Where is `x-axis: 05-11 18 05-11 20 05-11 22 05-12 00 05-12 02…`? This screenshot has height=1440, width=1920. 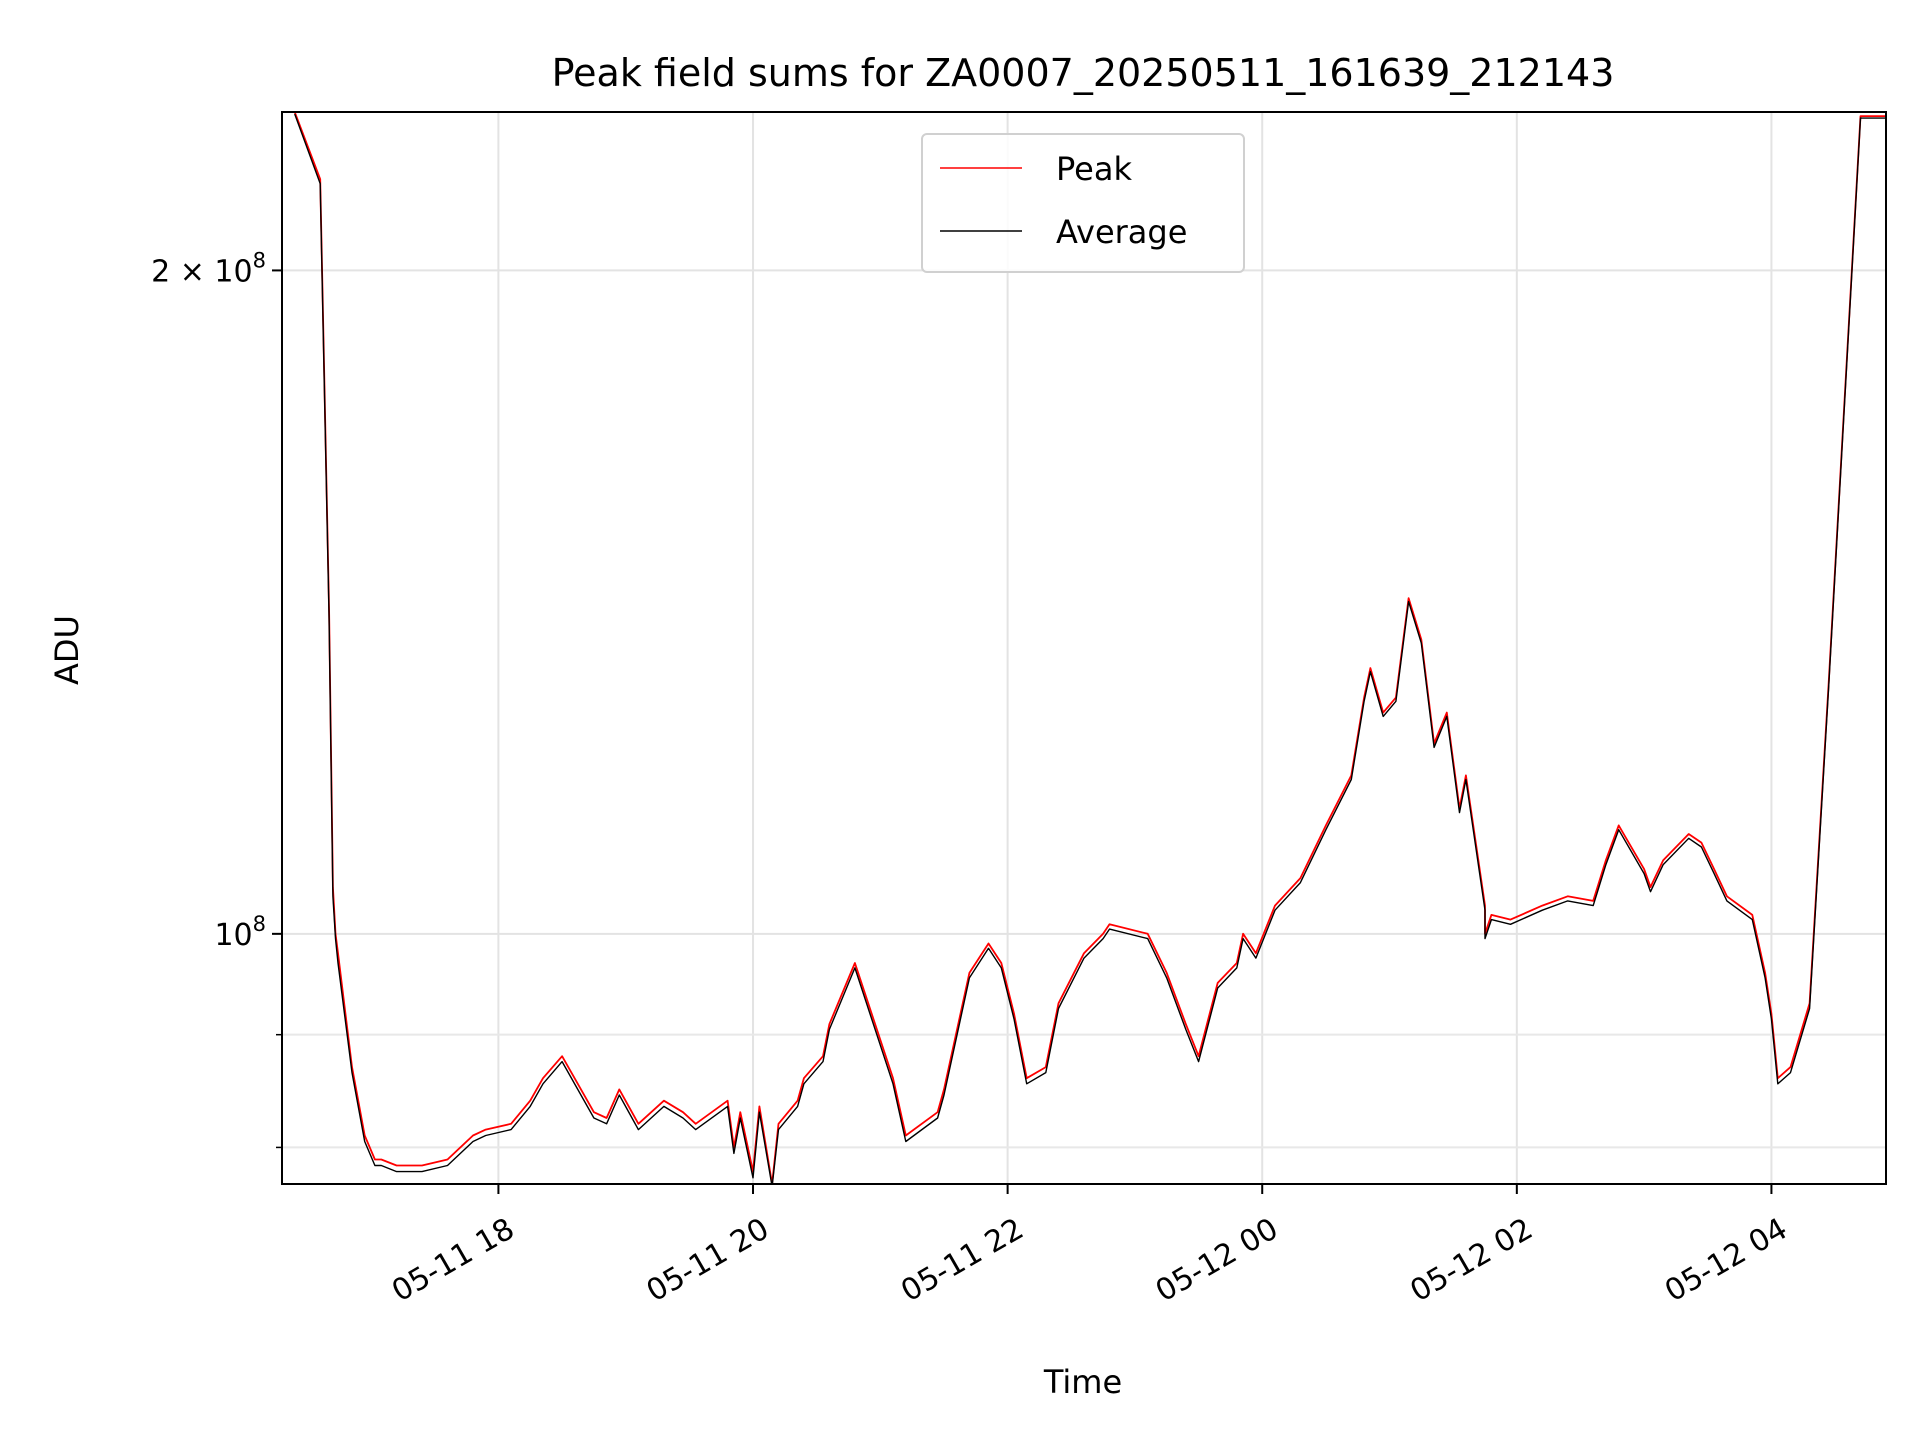
x-axis: 05-11 18 05-11 20 05-11 22 05-12 00 05-12 02… is located at coordinates (1089, 1246).